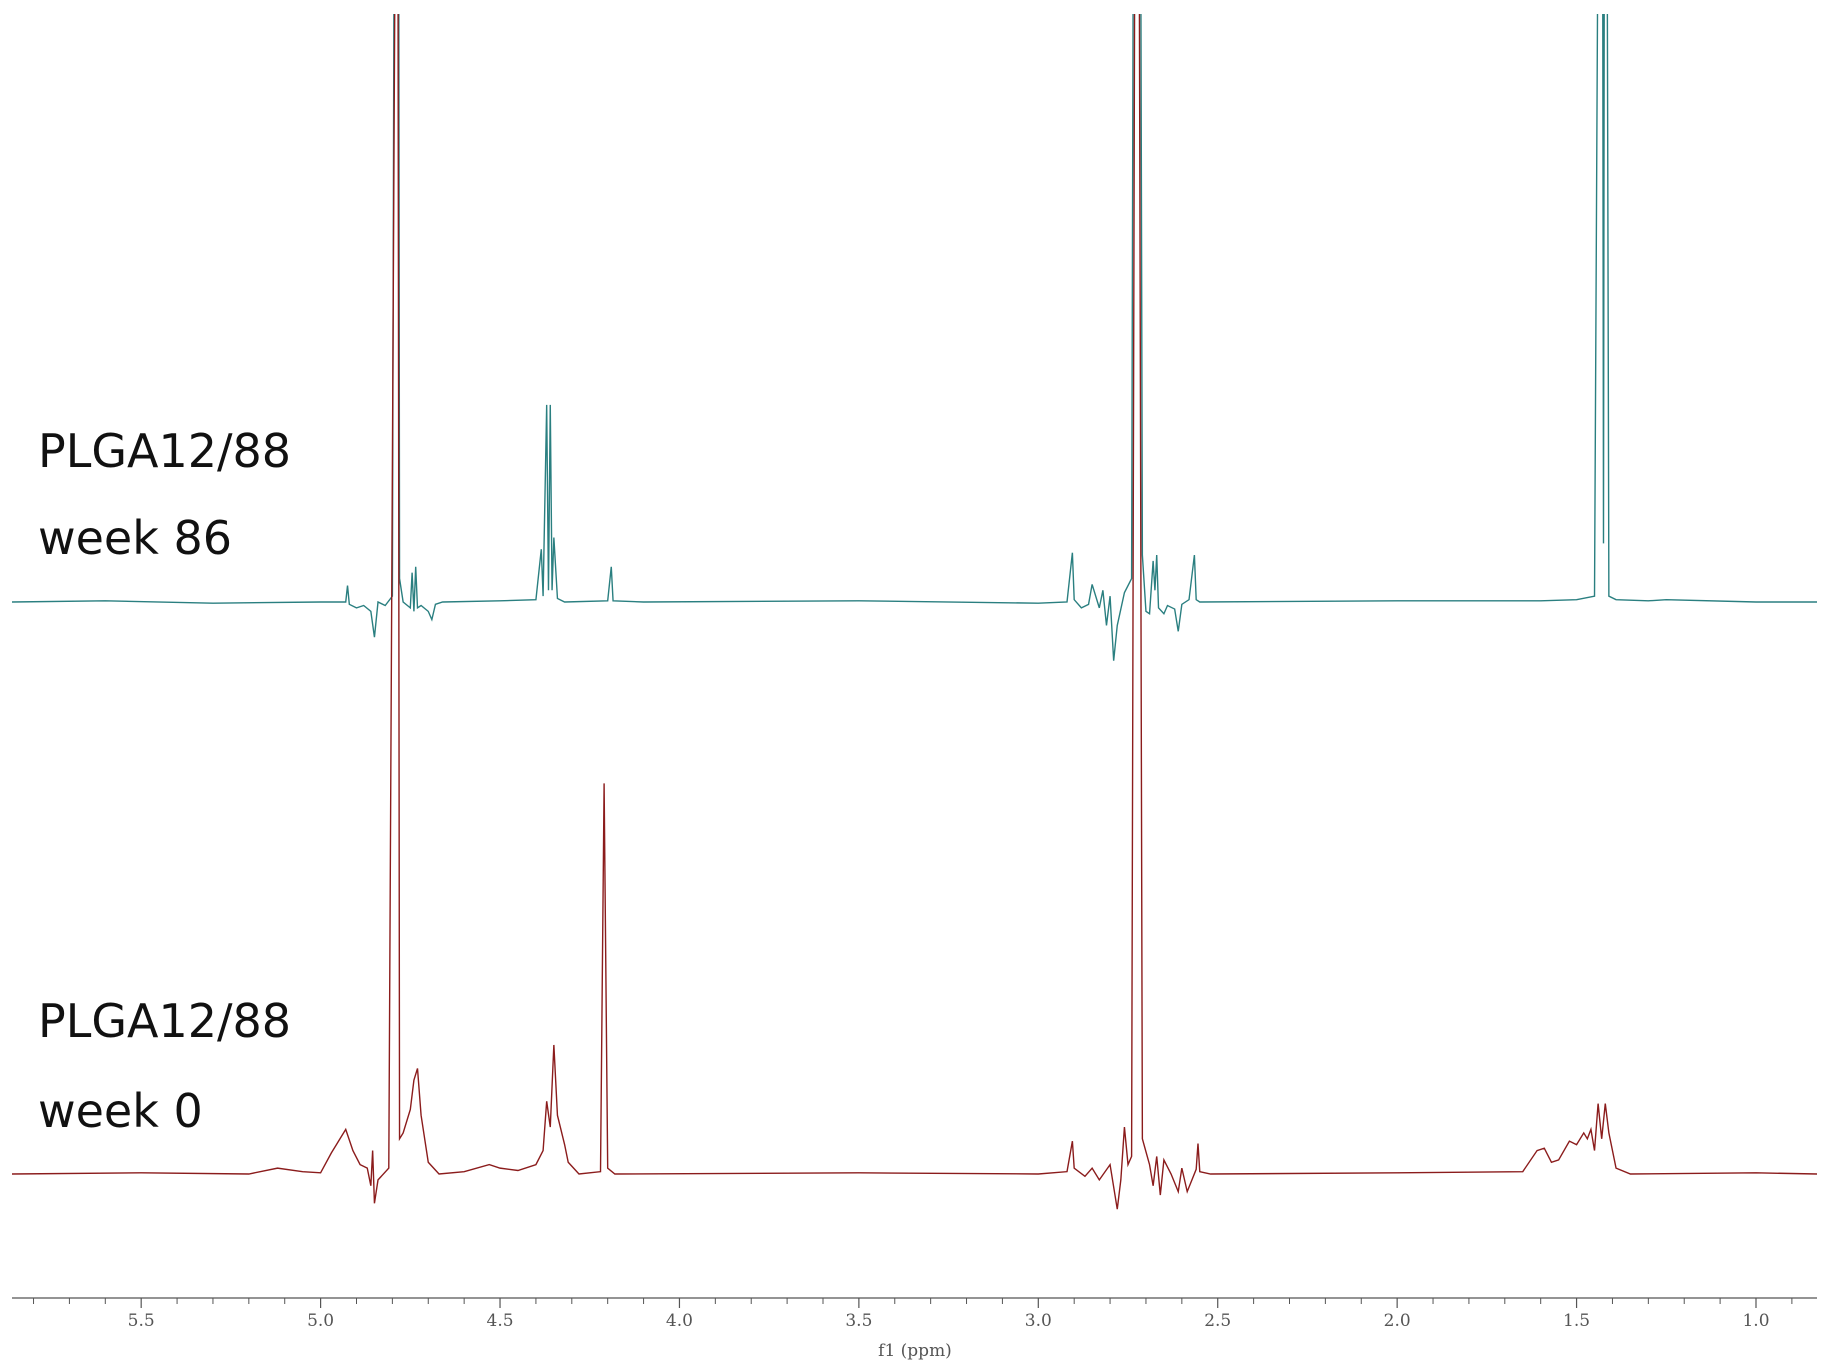 The image size is (1825, 1366). Describe the element at coordinates (1576, 1321) in the screenshot. I see `x-tick-label: 1.5` at that location.